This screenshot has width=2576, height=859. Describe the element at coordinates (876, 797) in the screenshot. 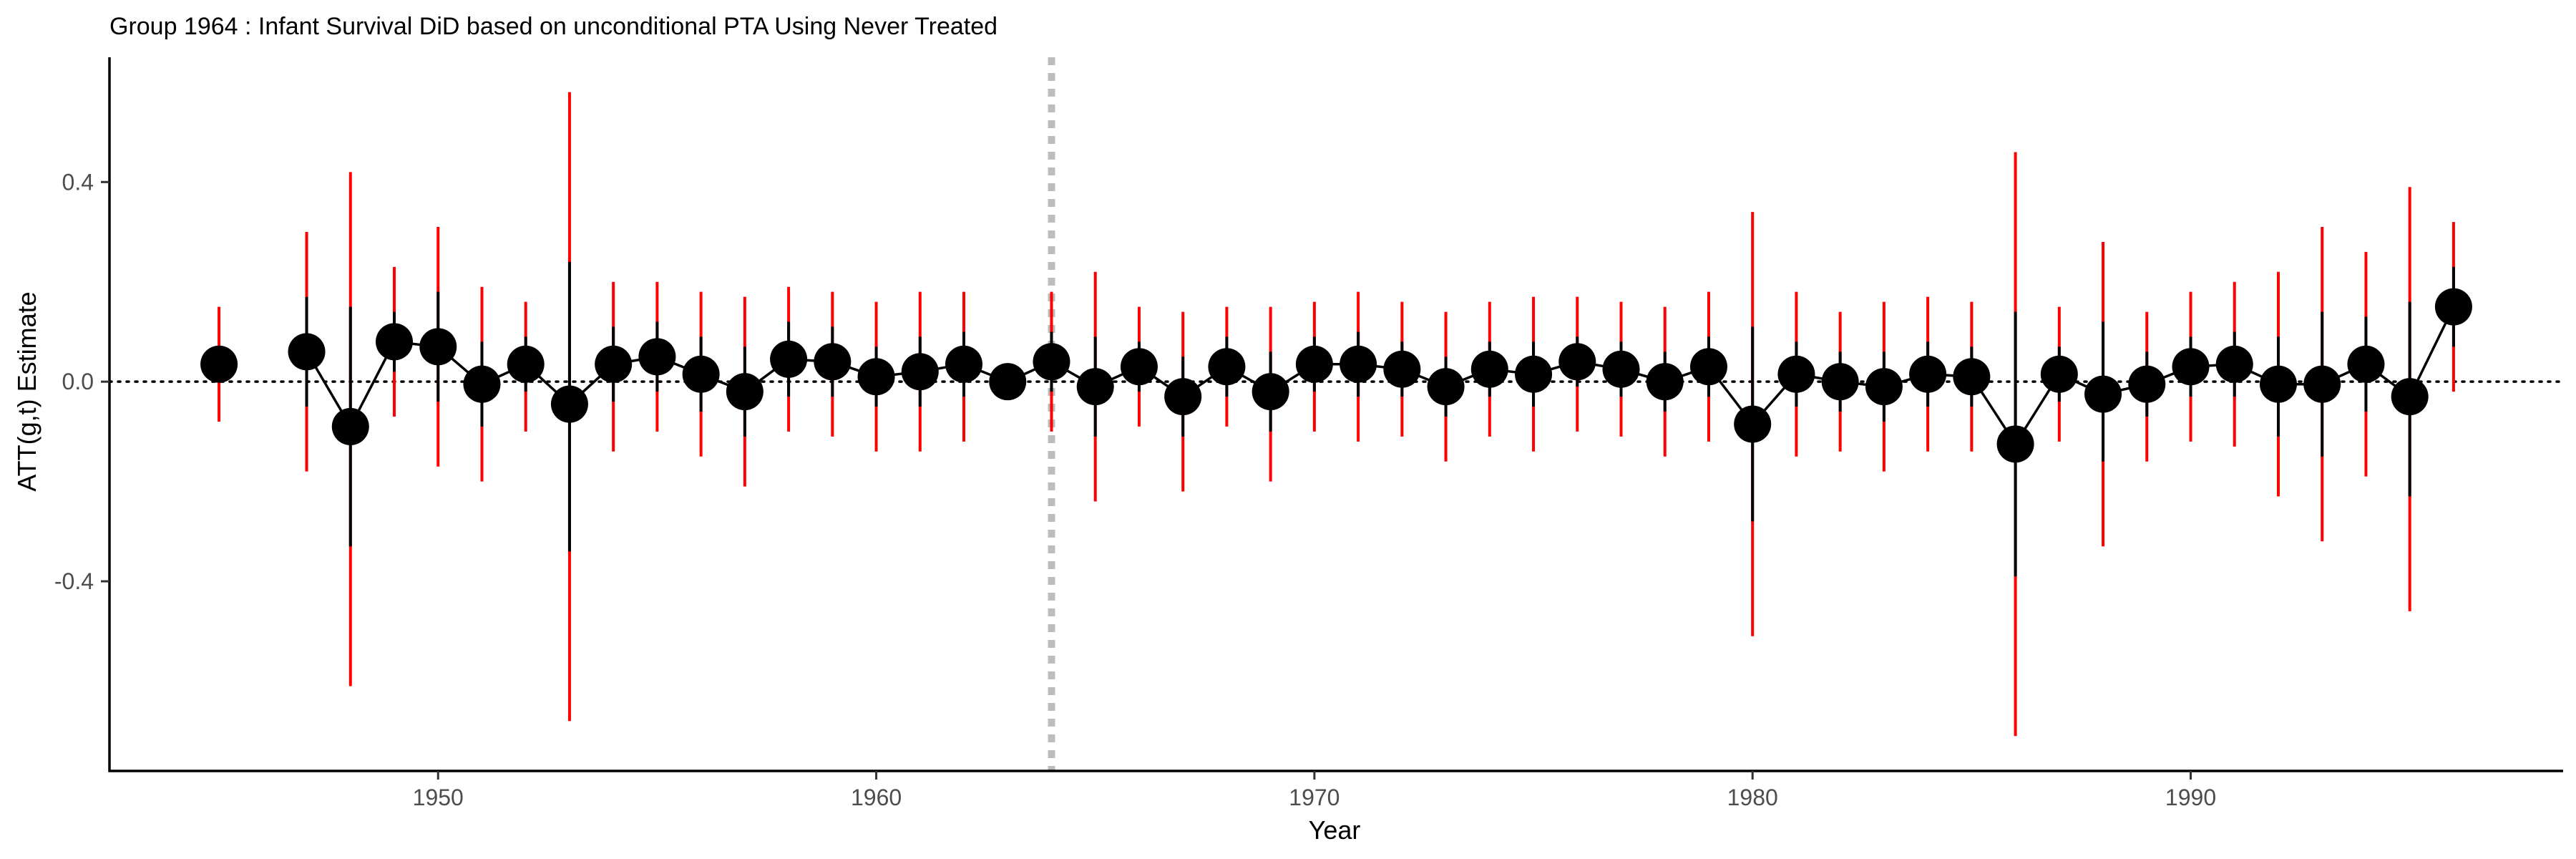

I see `x-tick-label-1960: 1960` at that location.